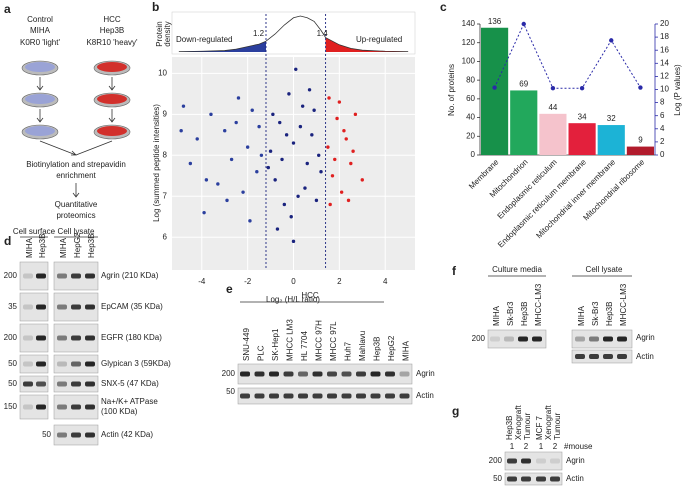  What do you see at coordinates (557, 426) in the screenshot?
I see `lane-label: Tumour` at bounding box center [557, 426].